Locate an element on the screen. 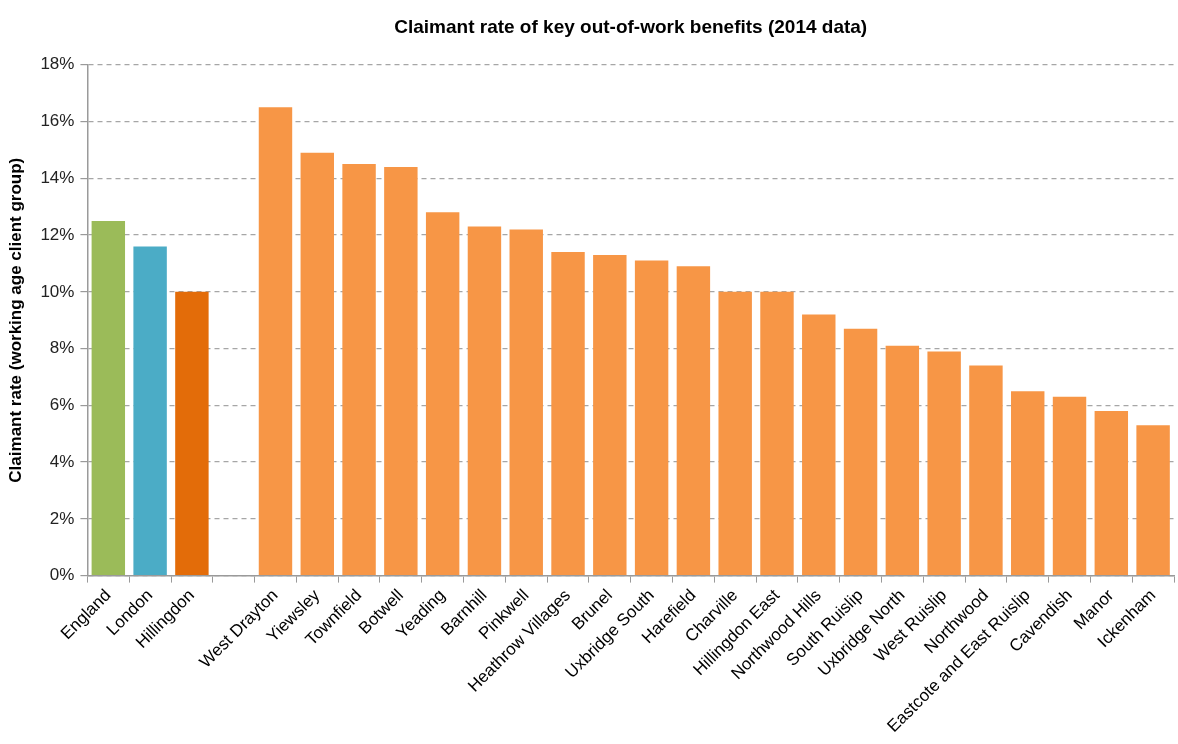 The height and width of the screenshot is (744, 1178). y-tick-label: 4% is located at coordinates (62, 461).